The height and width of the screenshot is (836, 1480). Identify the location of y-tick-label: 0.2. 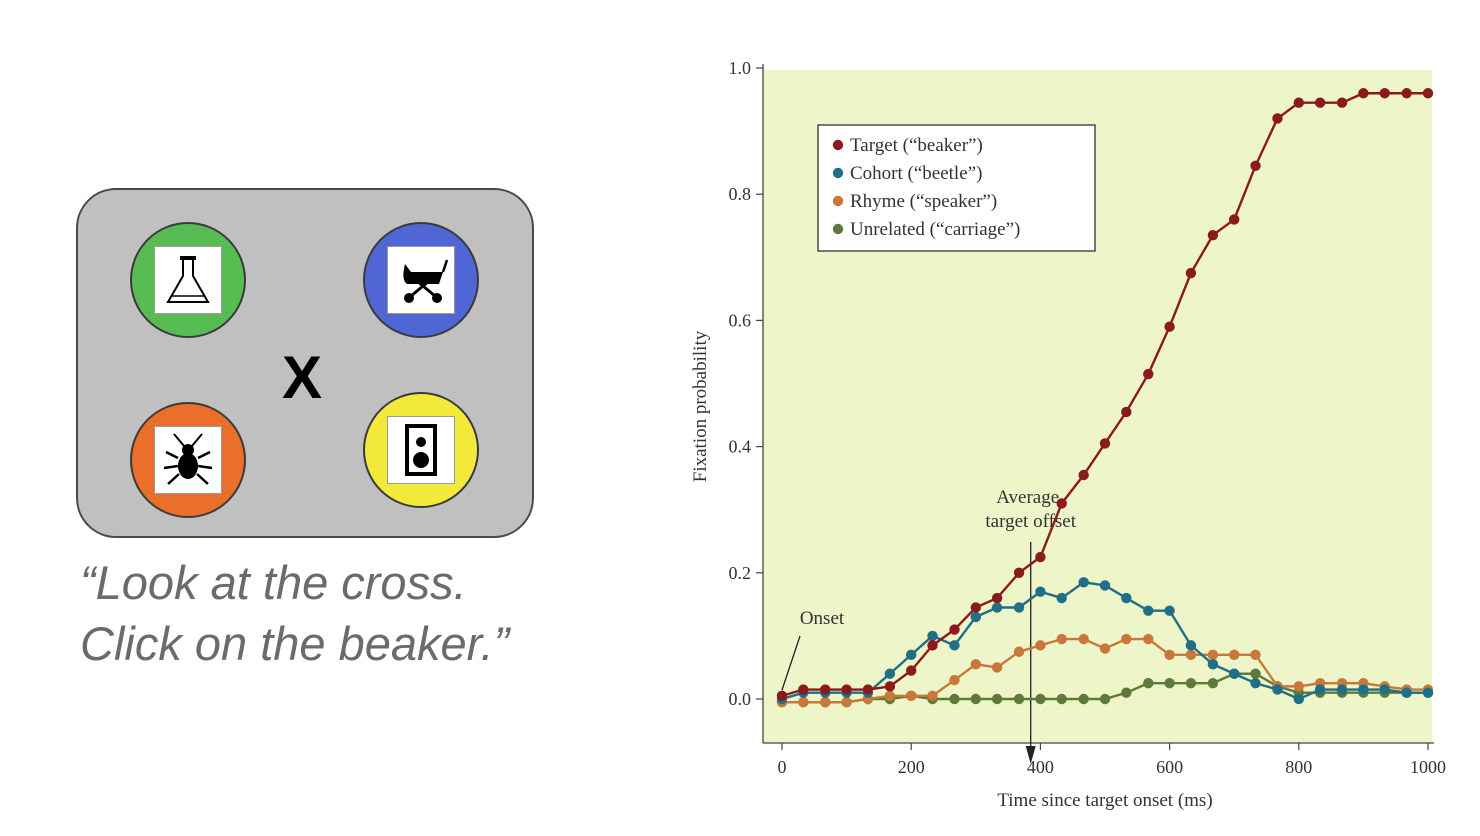
(740, 573).